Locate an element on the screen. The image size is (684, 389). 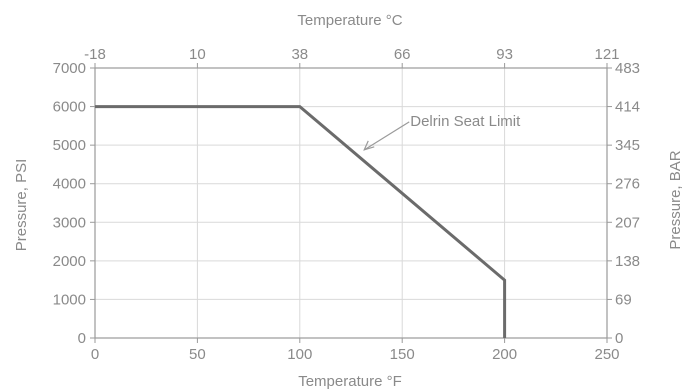
y2-tick-label: 69 is located at coordinates (623, 299).